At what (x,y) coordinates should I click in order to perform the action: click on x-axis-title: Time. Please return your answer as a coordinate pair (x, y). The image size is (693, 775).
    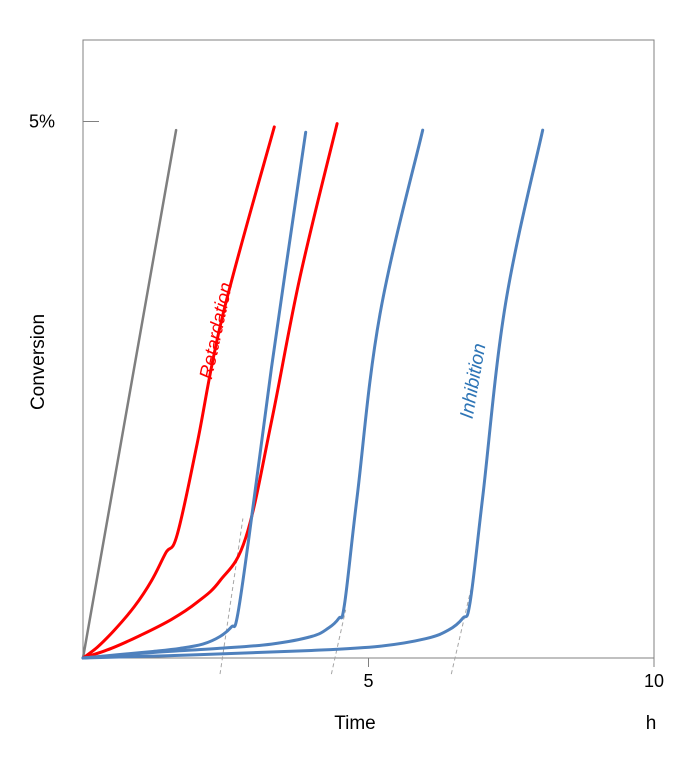
    Looking at the image, I should click on (355, 723).